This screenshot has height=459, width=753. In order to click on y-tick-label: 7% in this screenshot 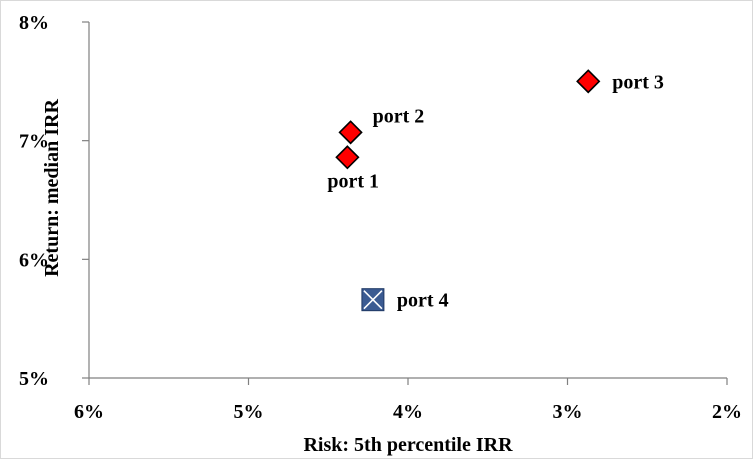, I will do `click(34, 142)`.